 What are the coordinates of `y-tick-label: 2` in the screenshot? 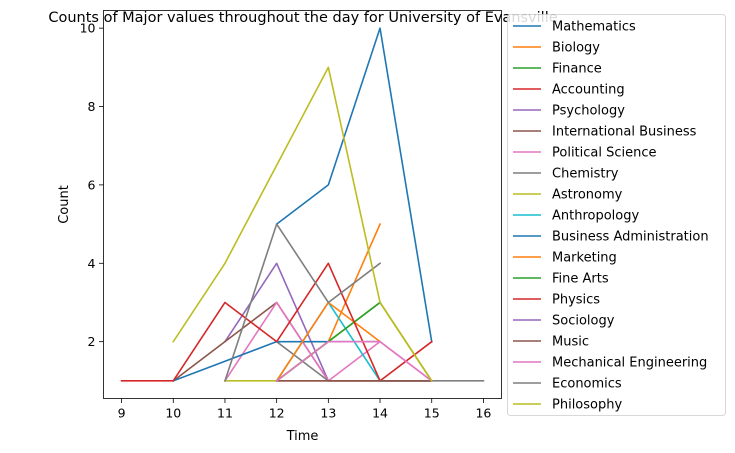 It's located at (92, 341).